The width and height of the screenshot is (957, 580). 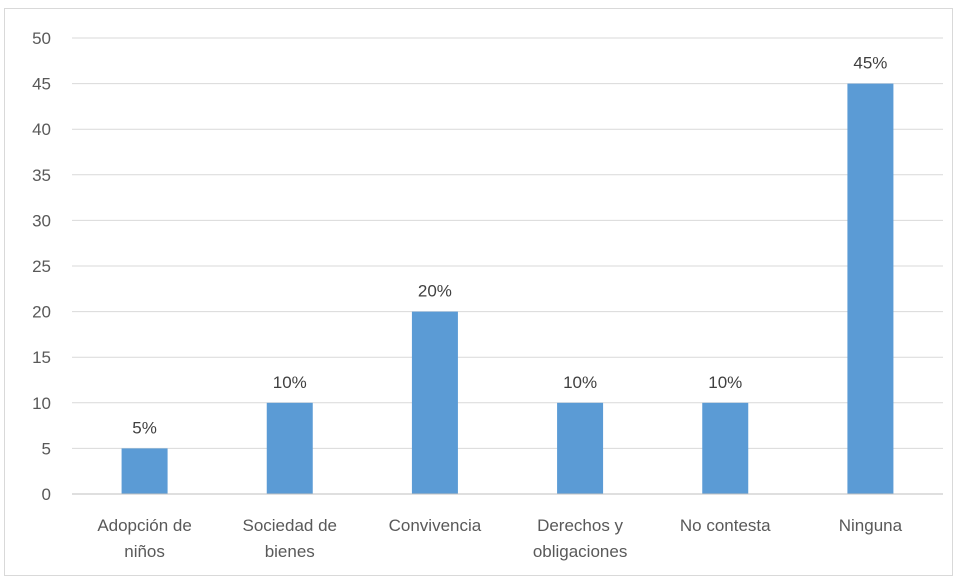 What do you see at coordinates (41, 220) in the screenshot?
I see `y-tick-label: 30` at bounding box center [41, 220].